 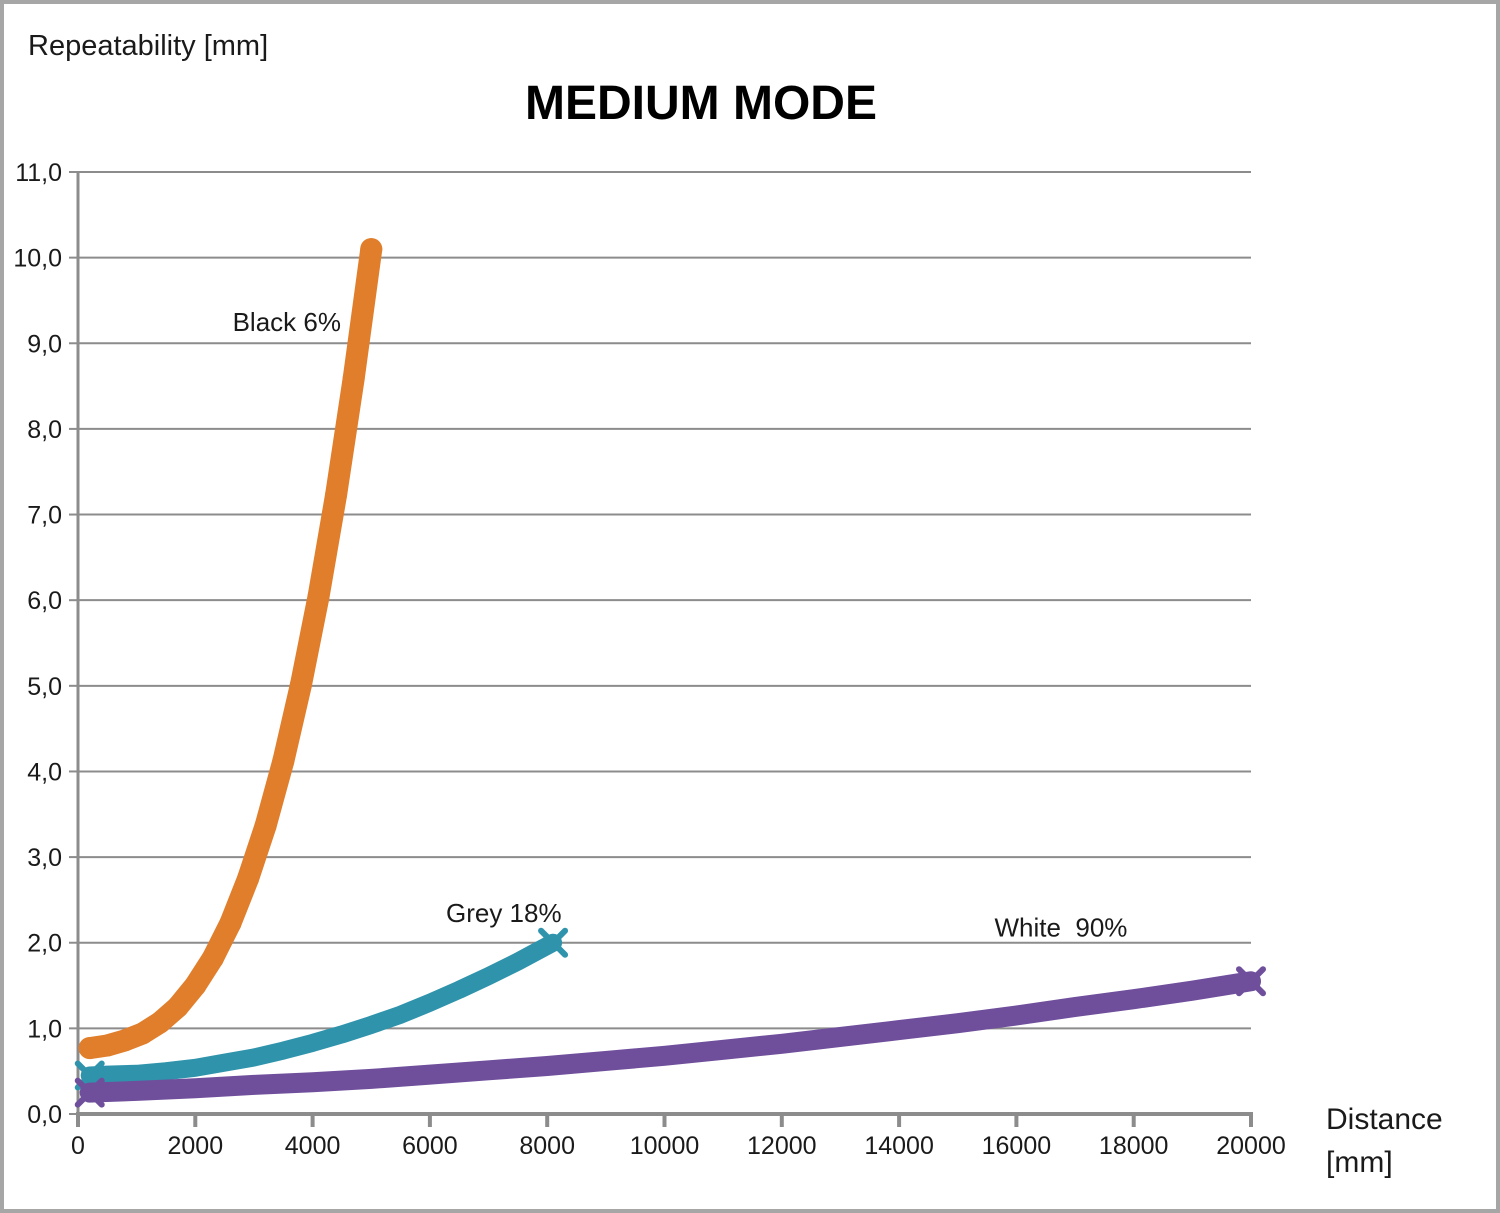 What do you see at coordinates (1060, 927) in the screenshot?
I see `series-label-annotation: White 90%` at bounding box center [1060, 927].